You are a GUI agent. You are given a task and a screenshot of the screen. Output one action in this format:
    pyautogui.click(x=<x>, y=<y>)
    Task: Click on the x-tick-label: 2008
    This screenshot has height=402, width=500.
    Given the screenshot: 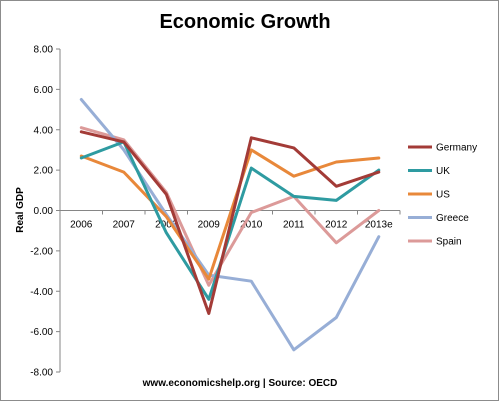 What is the action you would take?
    pyautogui.click(x=166, y=225)
    